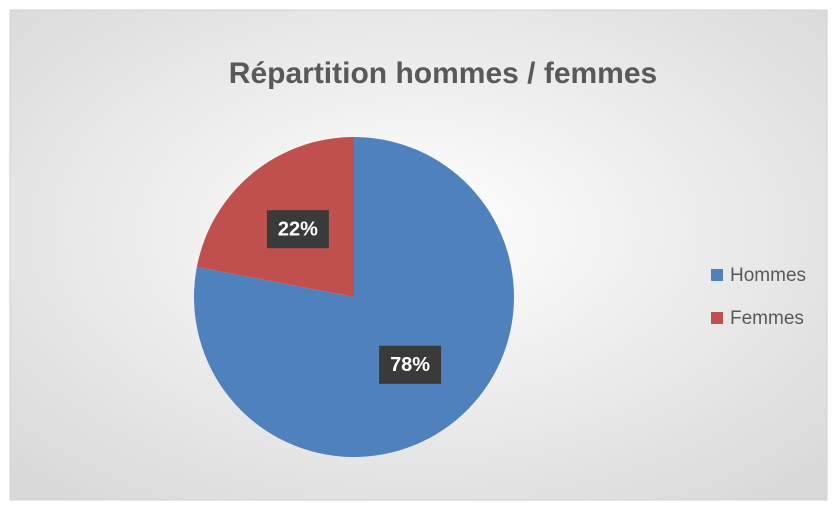  I want to click on data-label: 22%, so click(298, 229).